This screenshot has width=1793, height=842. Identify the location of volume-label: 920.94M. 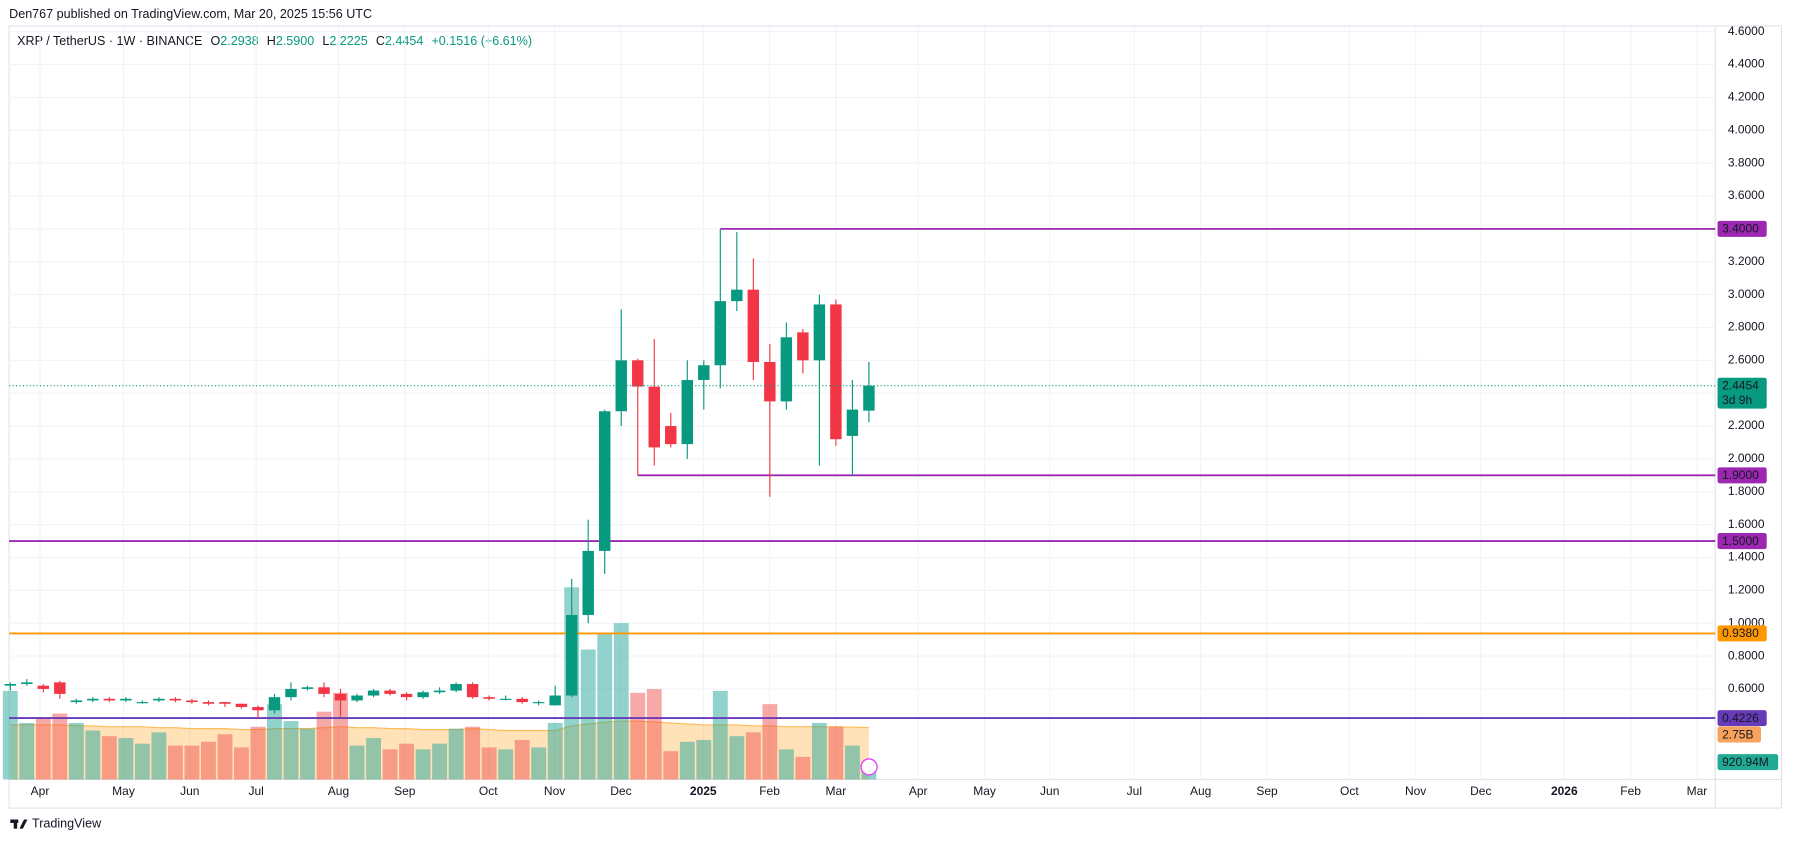
(1745, 762).